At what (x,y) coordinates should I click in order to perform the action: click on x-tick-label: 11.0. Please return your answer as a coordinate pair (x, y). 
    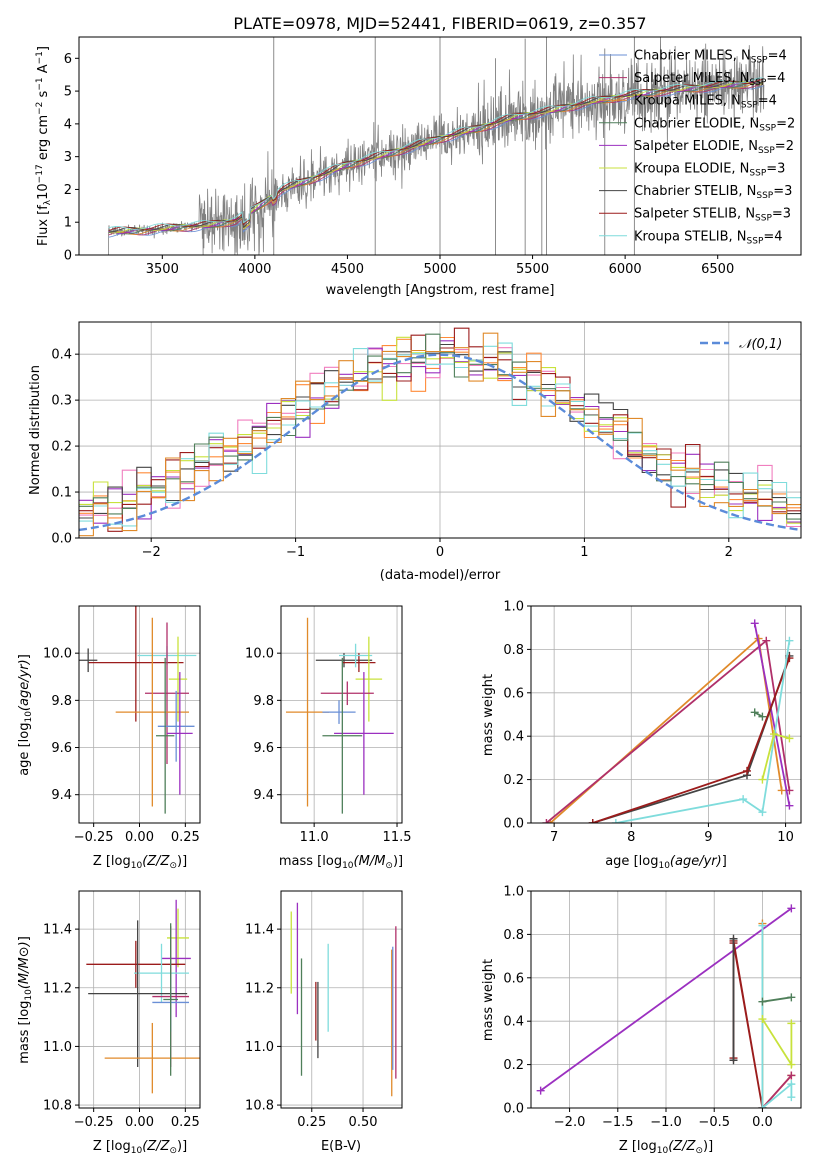
    Looking at the image, I should click on (314, 837).